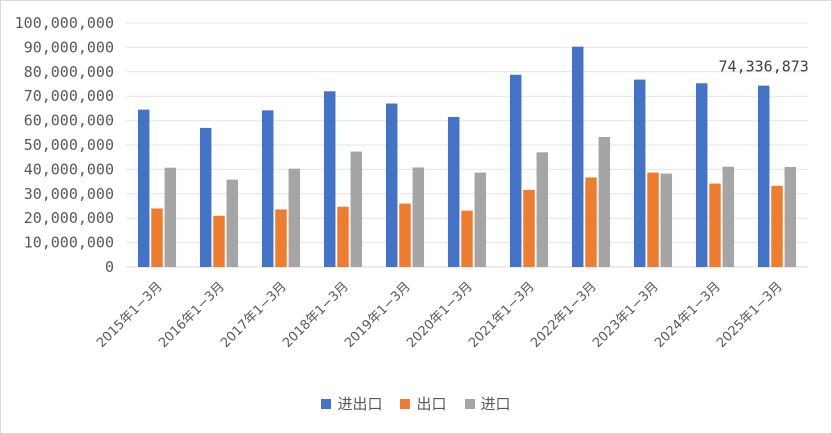 The width and height of the screenshot is (832, 434). What do you see at coordinates (69, 121) in the screenshot?
I see `y-tick-label: 60,000,000` at bounding box center [69, 121].